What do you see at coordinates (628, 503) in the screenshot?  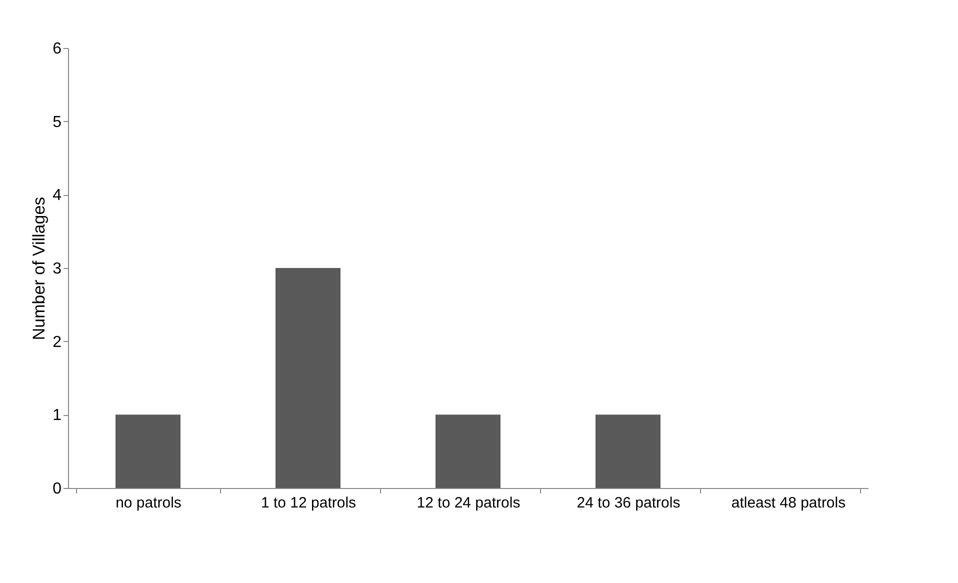 I see `x-tick-label: 24 to 36 patrols` at bounding box center [628, 503].